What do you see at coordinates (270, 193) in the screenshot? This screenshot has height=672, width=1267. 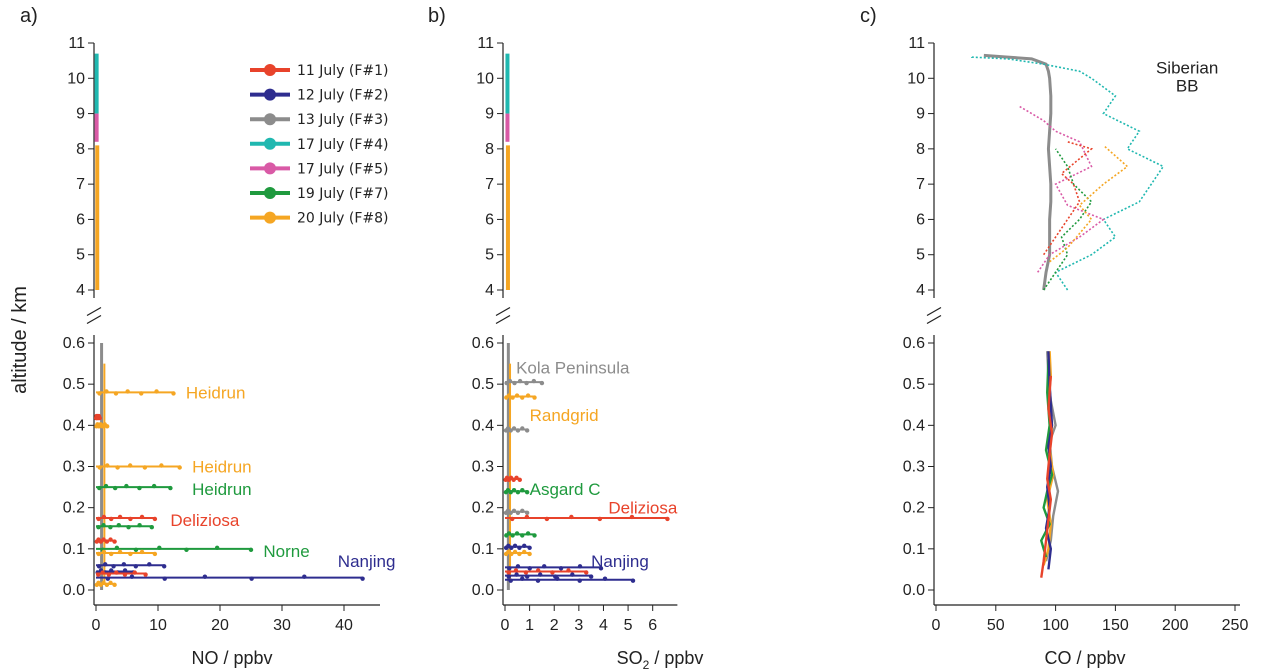 I see `legend-marker-F7` at bounding box center [270, 193].